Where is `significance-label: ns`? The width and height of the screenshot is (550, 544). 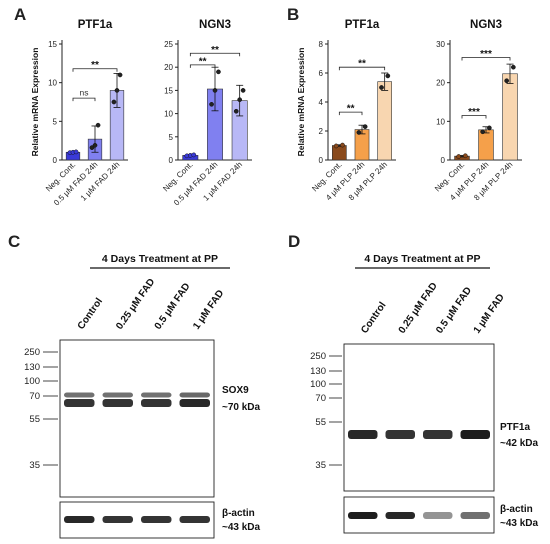
significance-label: ns is located at coordinates (84, 93).